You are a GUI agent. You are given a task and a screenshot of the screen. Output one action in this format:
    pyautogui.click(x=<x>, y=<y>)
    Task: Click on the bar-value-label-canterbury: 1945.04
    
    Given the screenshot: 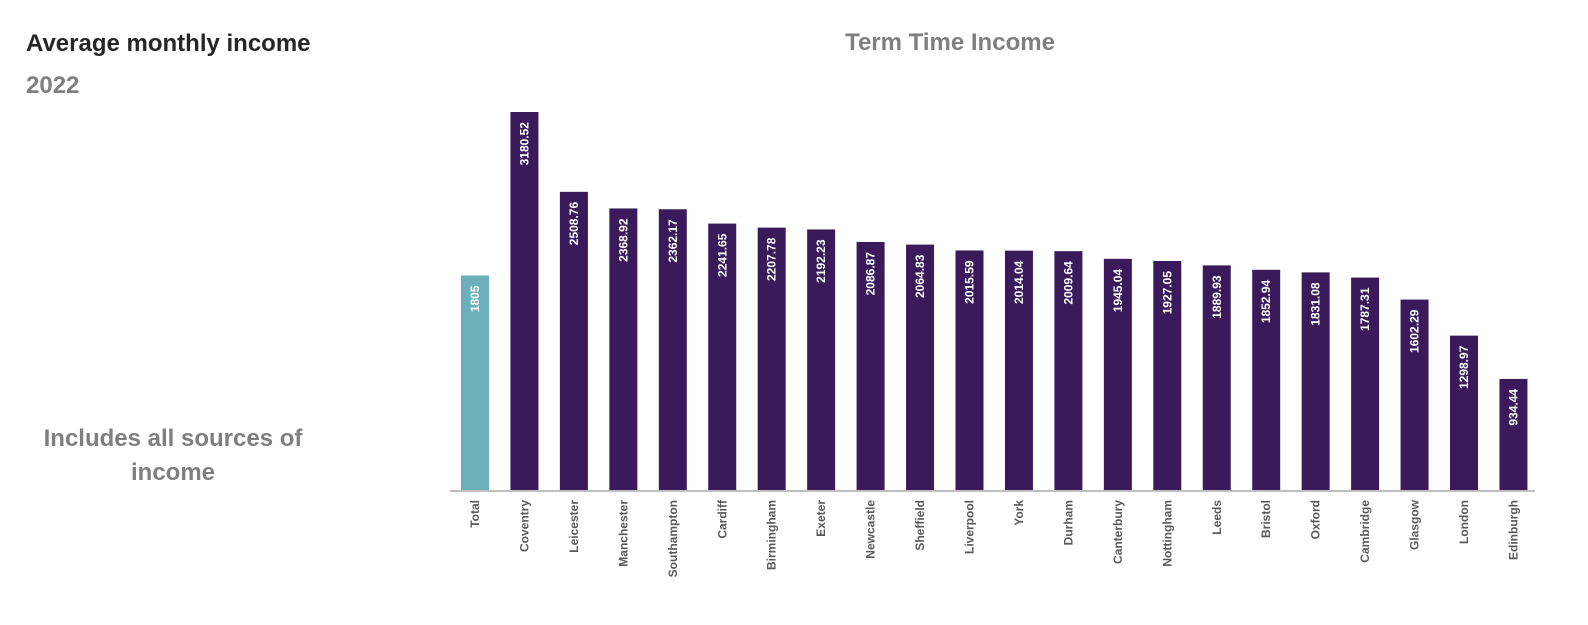 What is the action you would take?
    pyautogui.click(x=1118, y=291)
    